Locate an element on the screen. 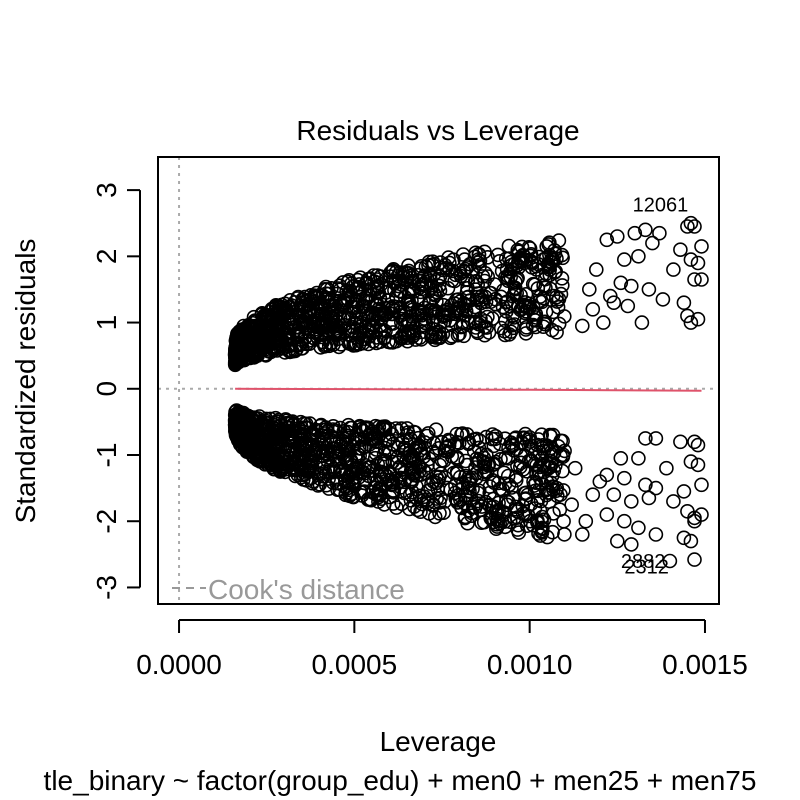 This screenshot has height=800, width=800. chart-title: Residuals vs Leverage is located at coordinates (437, 130).